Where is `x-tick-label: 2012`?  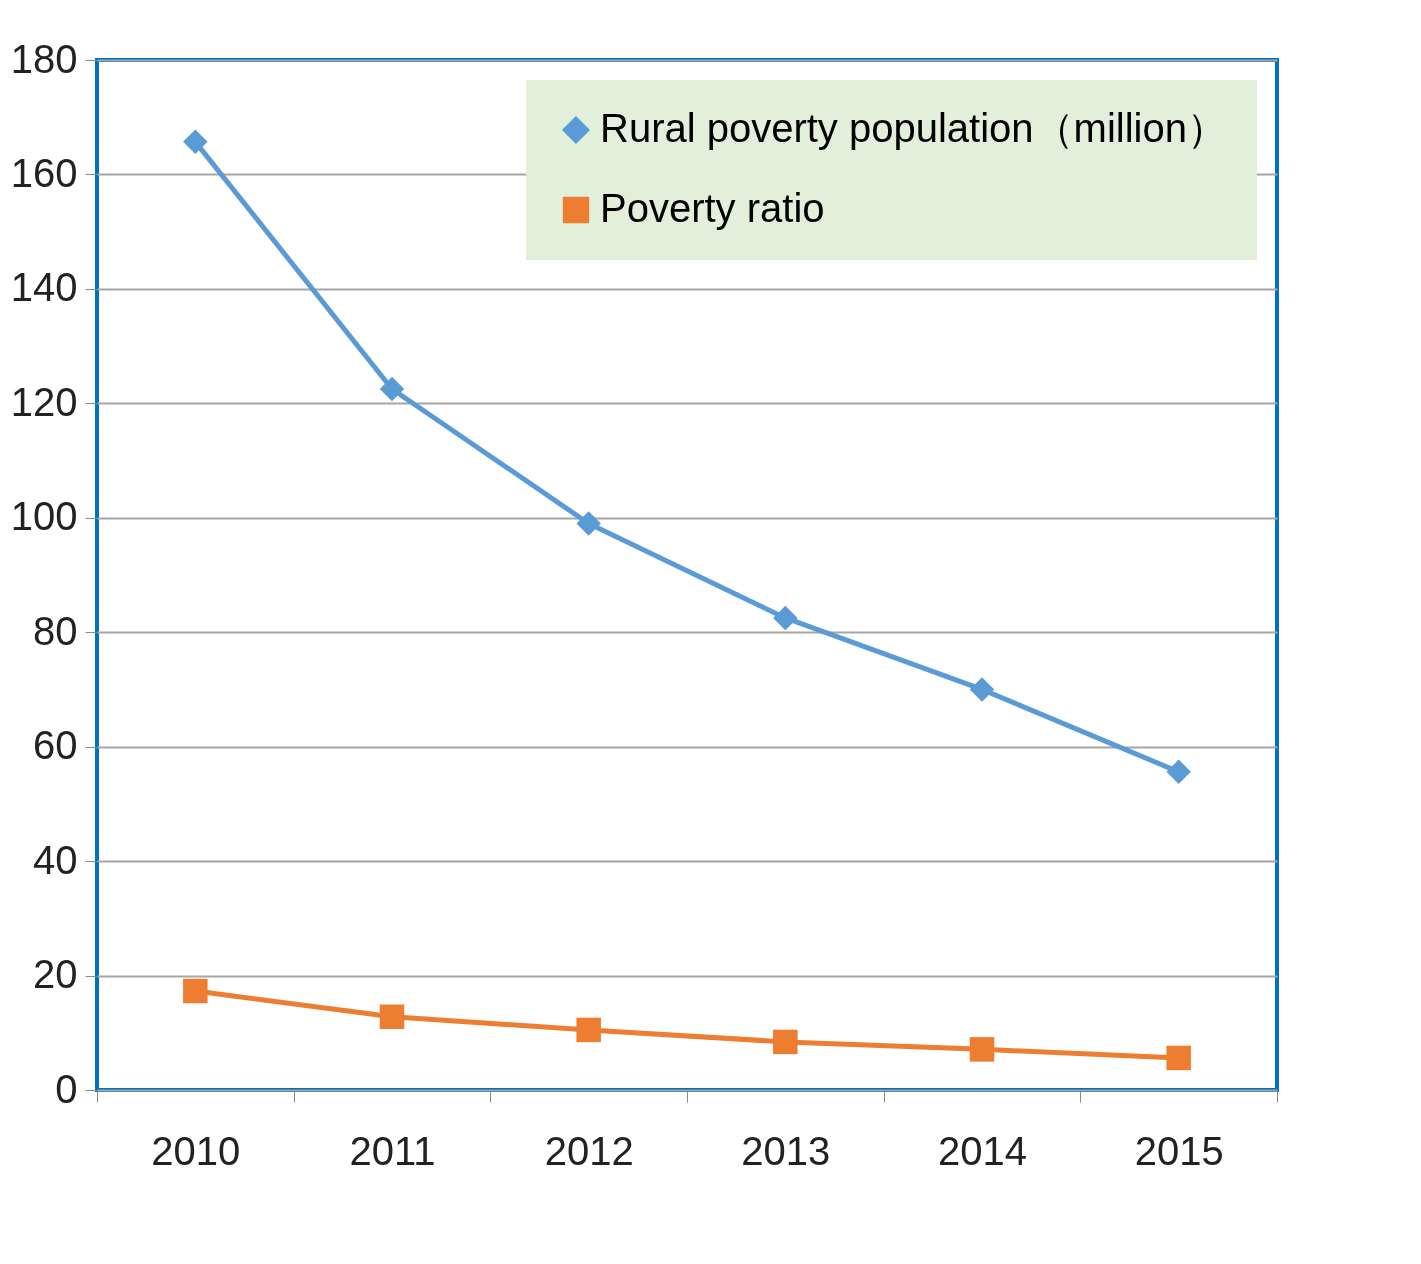 x-tick-label: 2012 is located at coordinates (589, 1150).